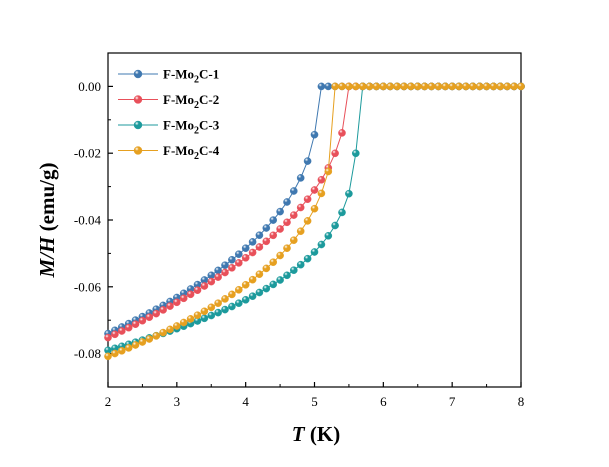 Image resolution: width=609 pixels, height=467 pixels. Describe the element at coordinates (169, 127) in the screenshot. I see `legend-item: F-Mo2C-3` at that location.